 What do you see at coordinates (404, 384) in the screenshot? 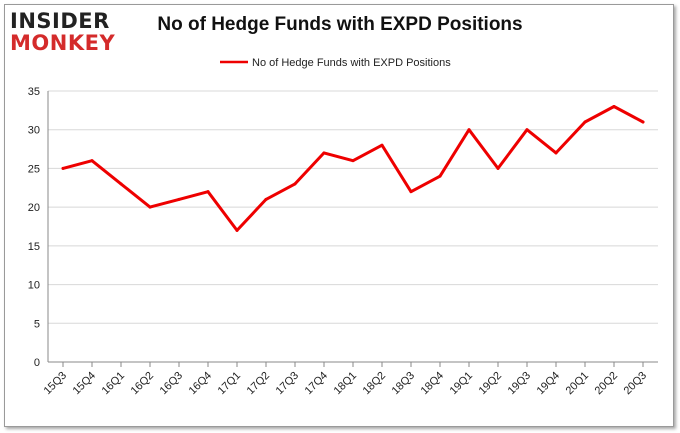
I see `x-tick-label: 18Q3` at bounding box center [404, 384].